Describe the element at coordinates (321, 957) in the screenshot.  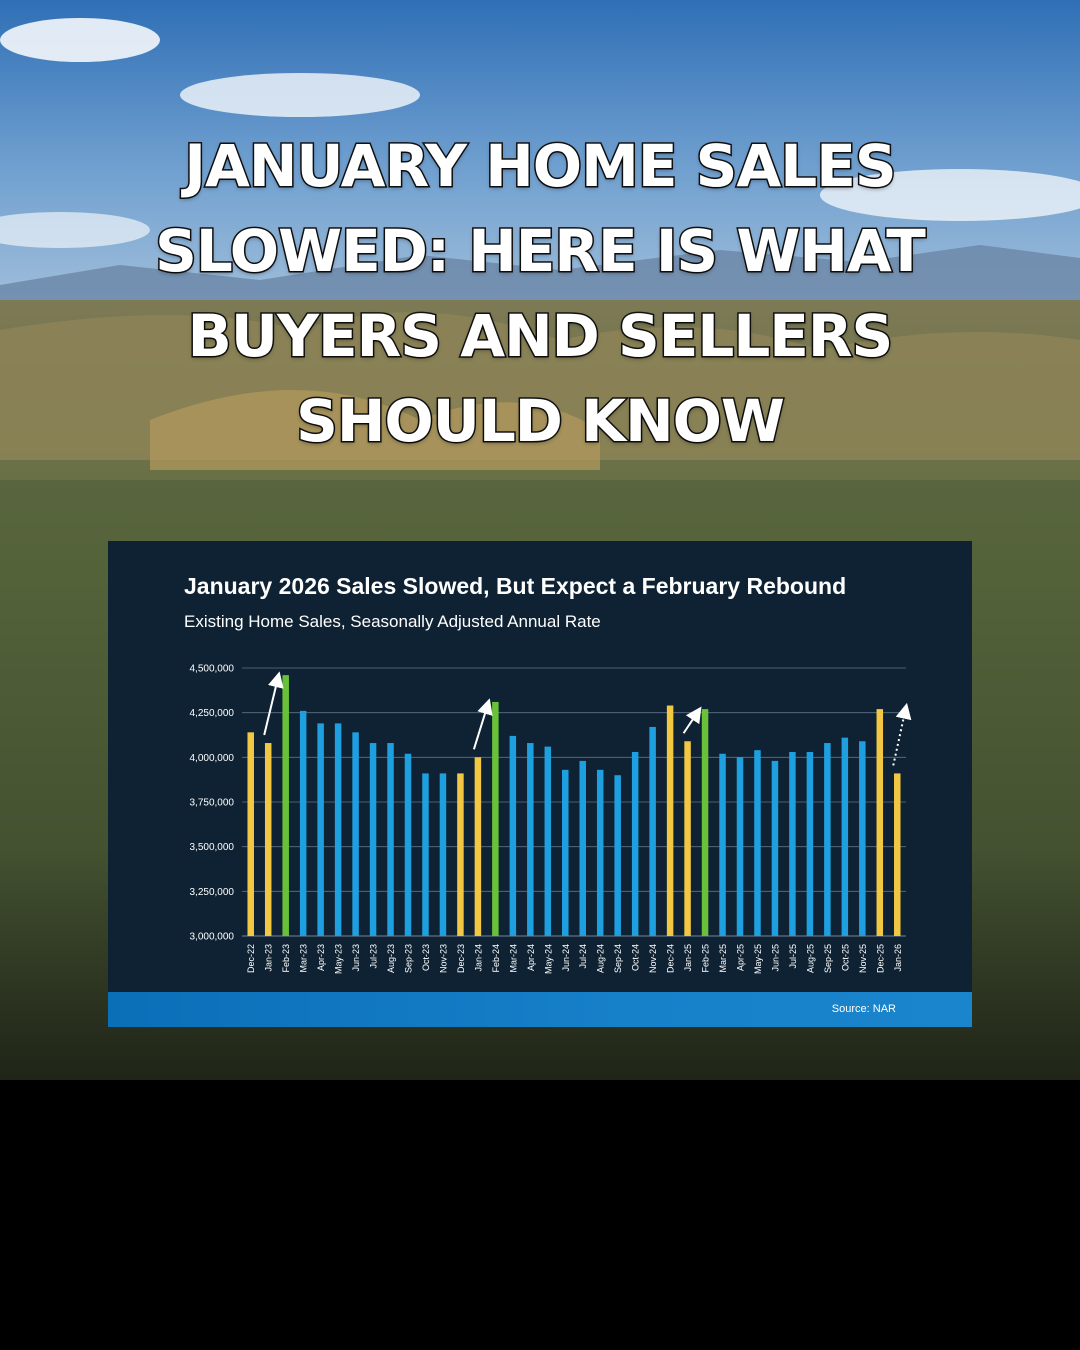
I see `x-tick-label: Apr-23` at that location.